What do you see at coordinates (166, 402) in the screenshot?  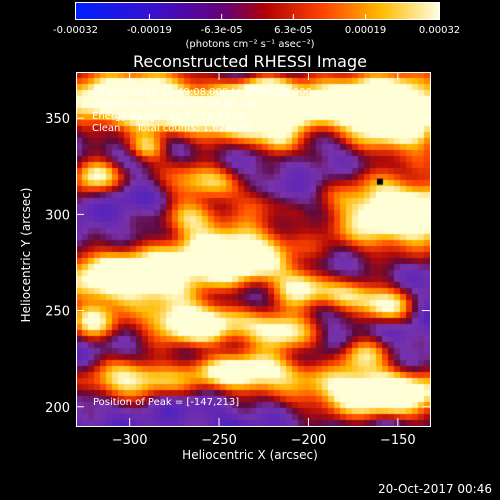 I see `peak-position-label: Position of Peak = [-147,213]` at bounding box center [166, 402].